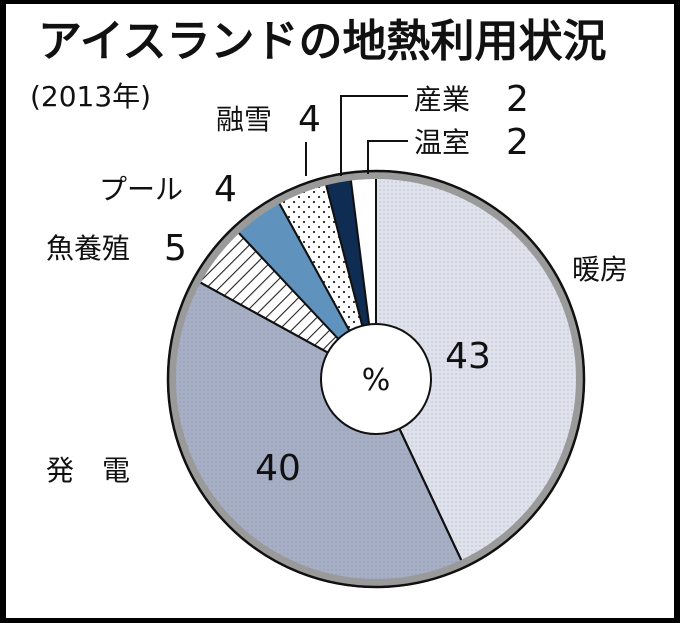 Image resolution: width=680 pixels, height=623 pixels. I want to click on slice-value-heating: 43, so click(468, 356).